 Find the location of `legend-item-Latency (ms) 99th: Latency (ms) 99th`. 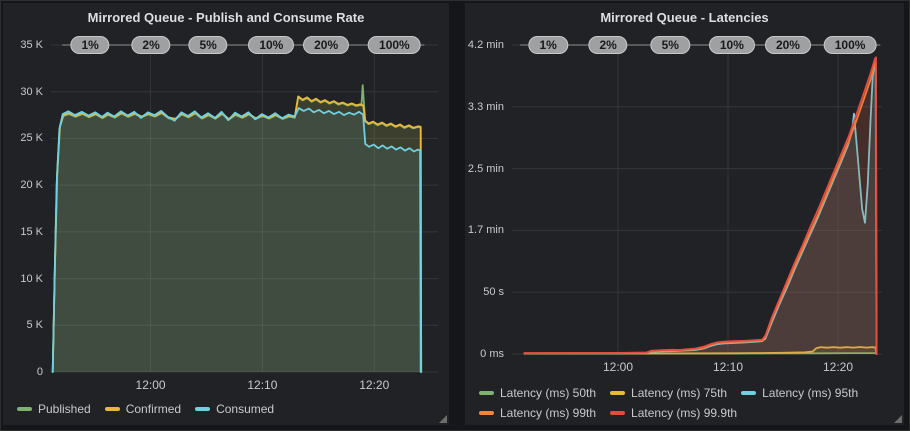

legend-item-Latency (ms) 99th: Latency (ms) 99th is located at coordinates (537, 413).